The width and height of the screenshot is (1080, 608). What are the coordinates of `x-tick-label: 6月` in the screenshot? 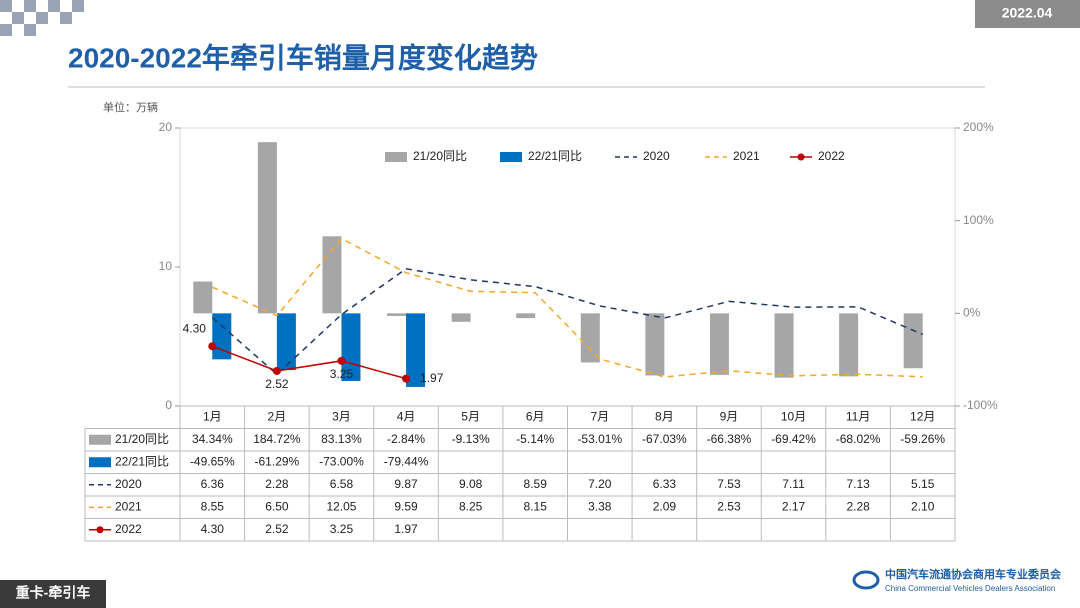 It's located at (535, 416).